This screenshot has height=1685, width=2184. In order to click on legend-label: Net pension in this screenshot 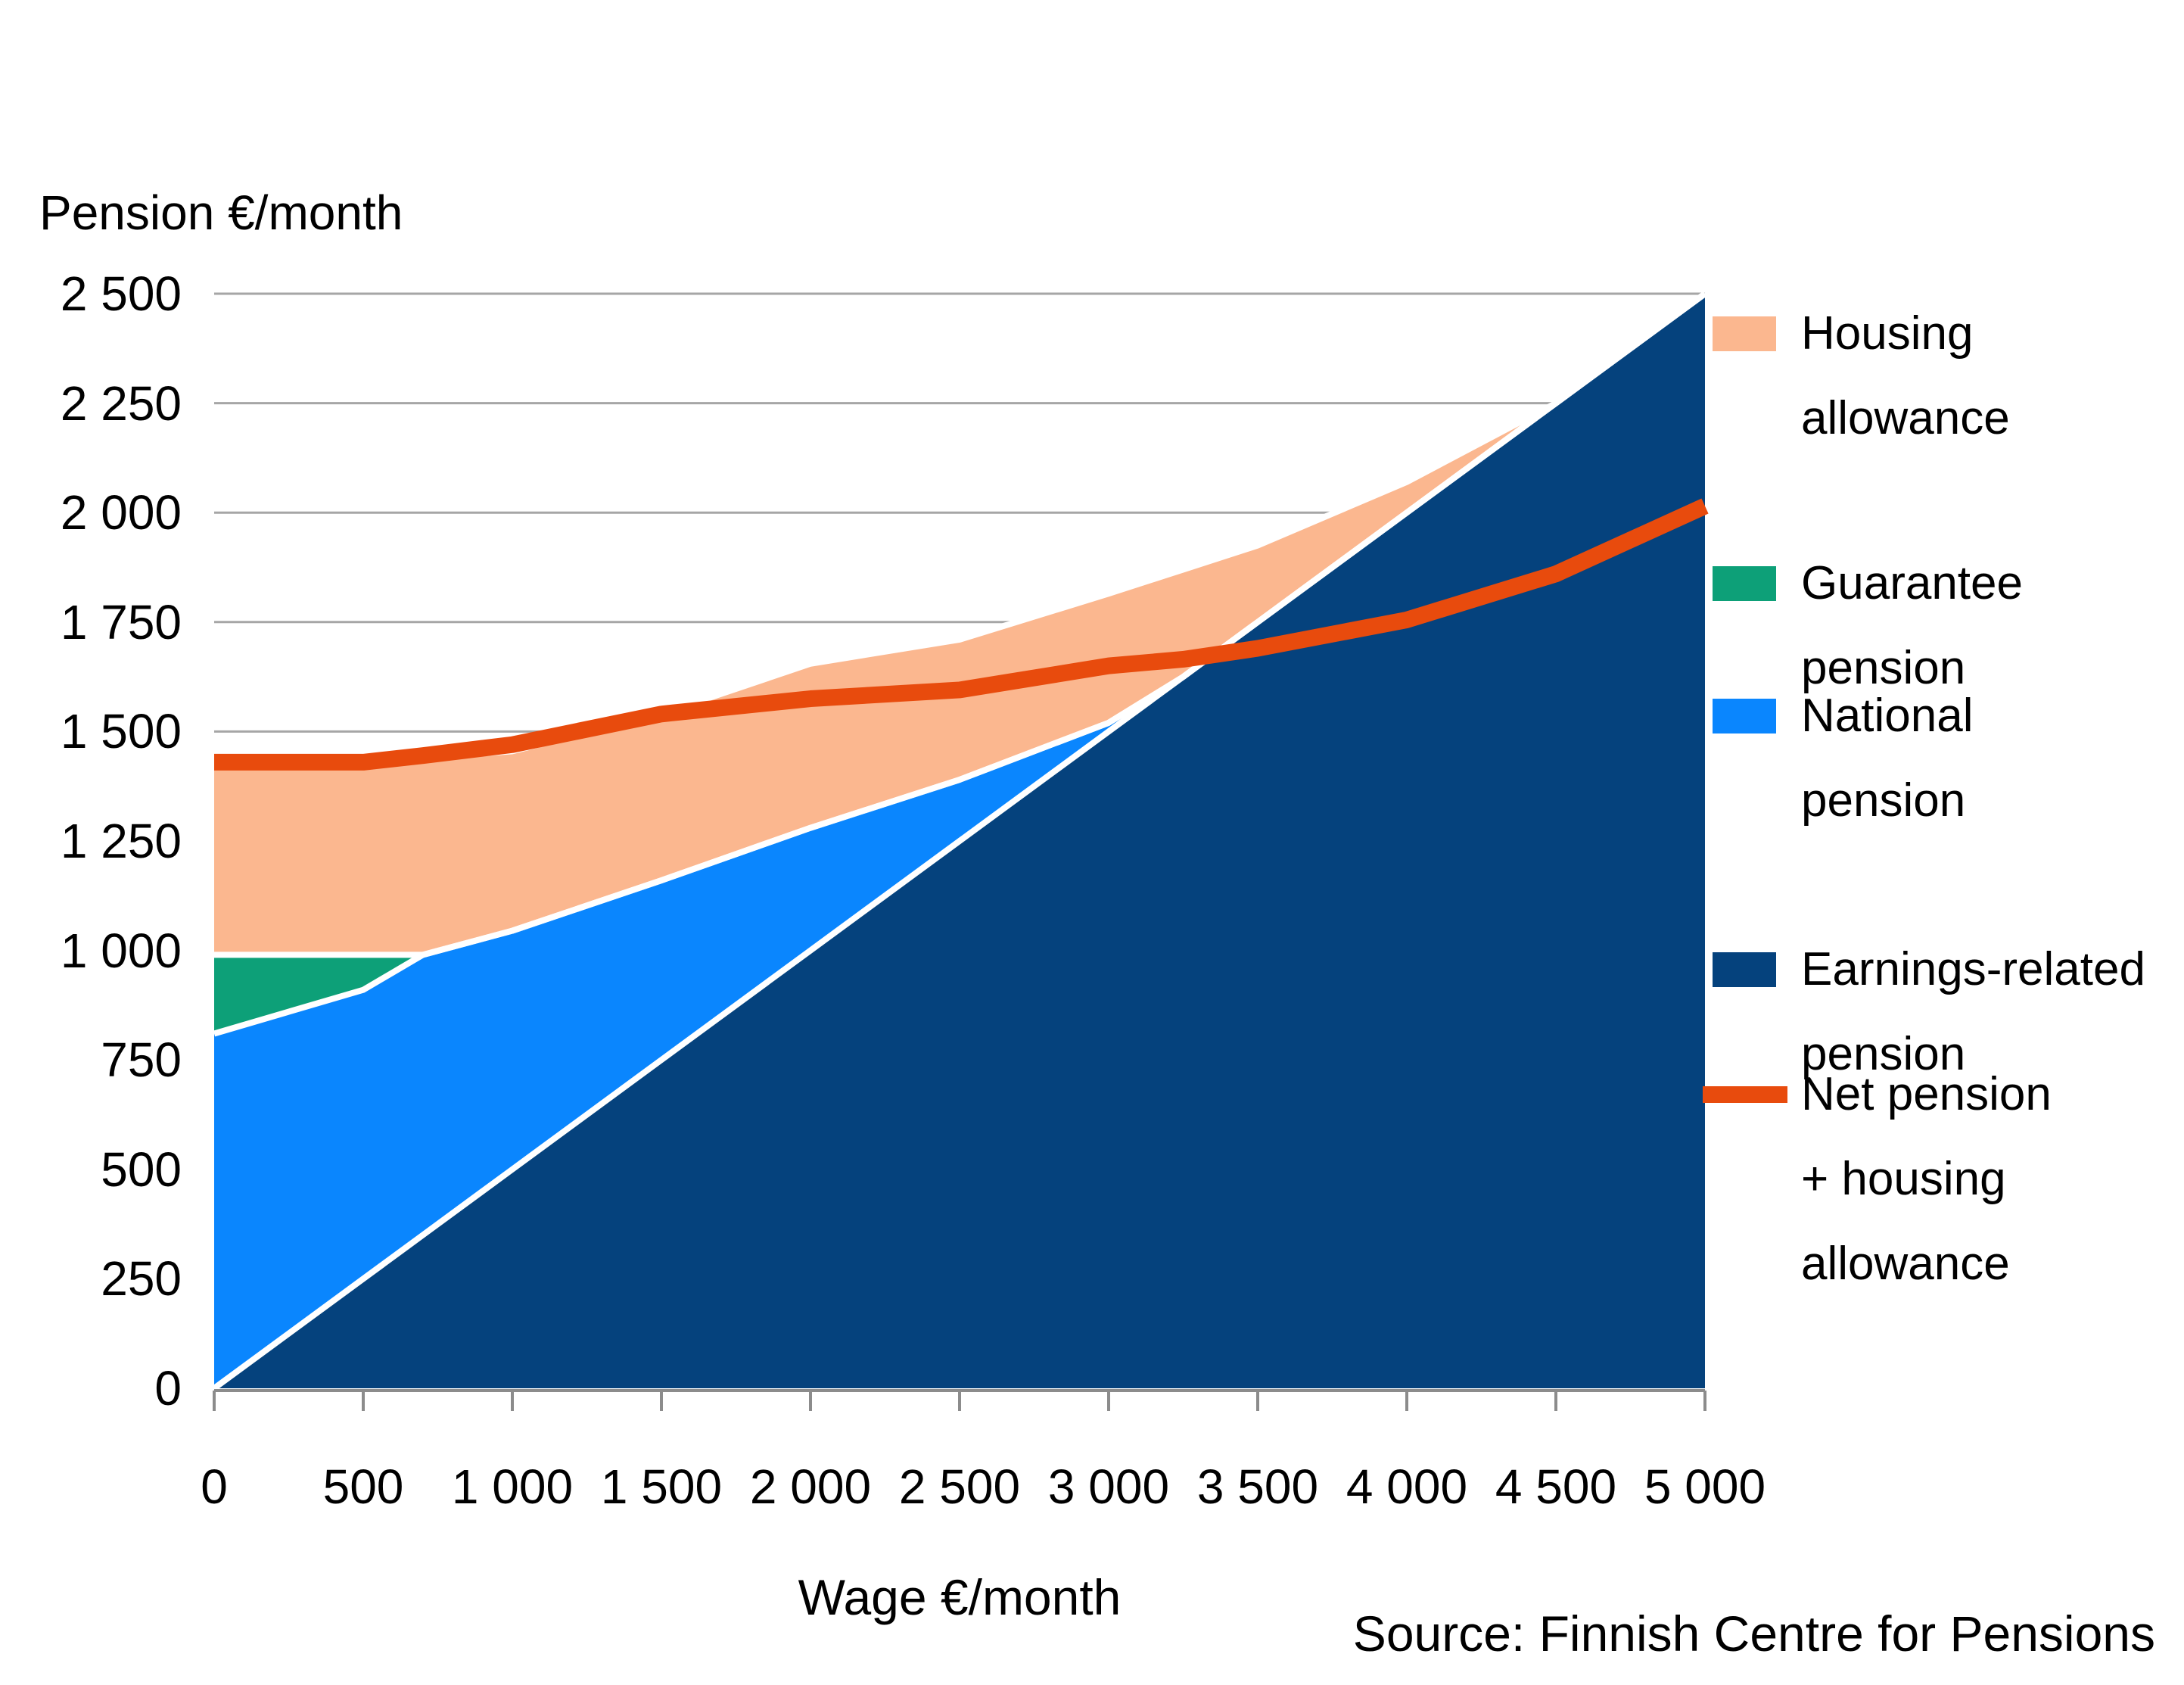, I will do `click(1926, 1094)`.